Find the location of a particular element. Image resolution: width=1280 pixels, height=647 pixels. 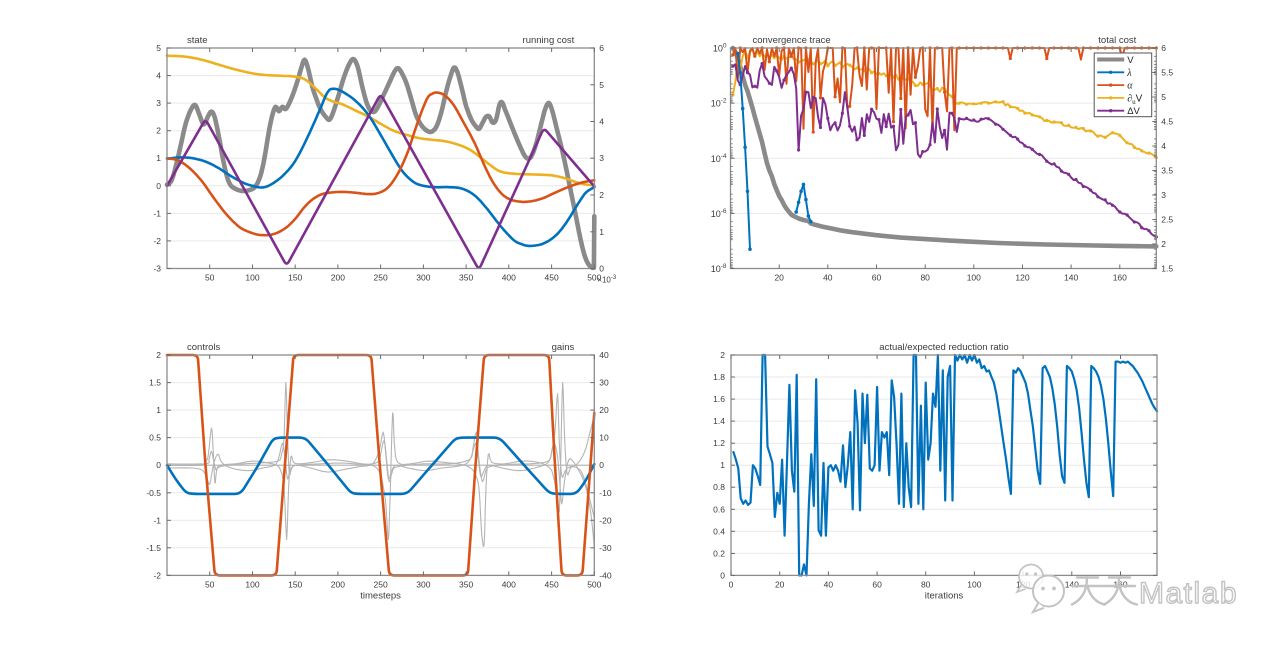

svg-text: controls is located at coordinates (204, 347).